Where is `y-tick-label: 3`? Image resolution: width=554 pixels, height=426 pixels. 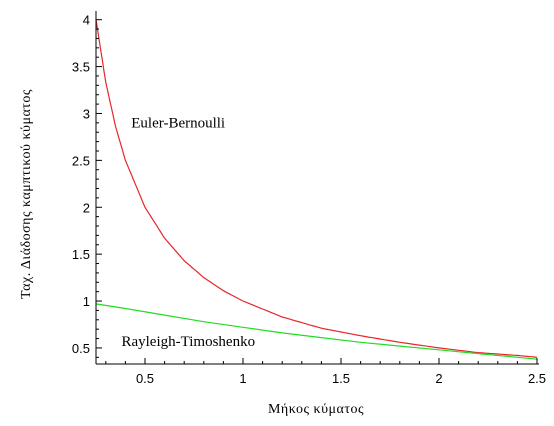 y-tick-label: 3 is located at coordinates (86, 113).